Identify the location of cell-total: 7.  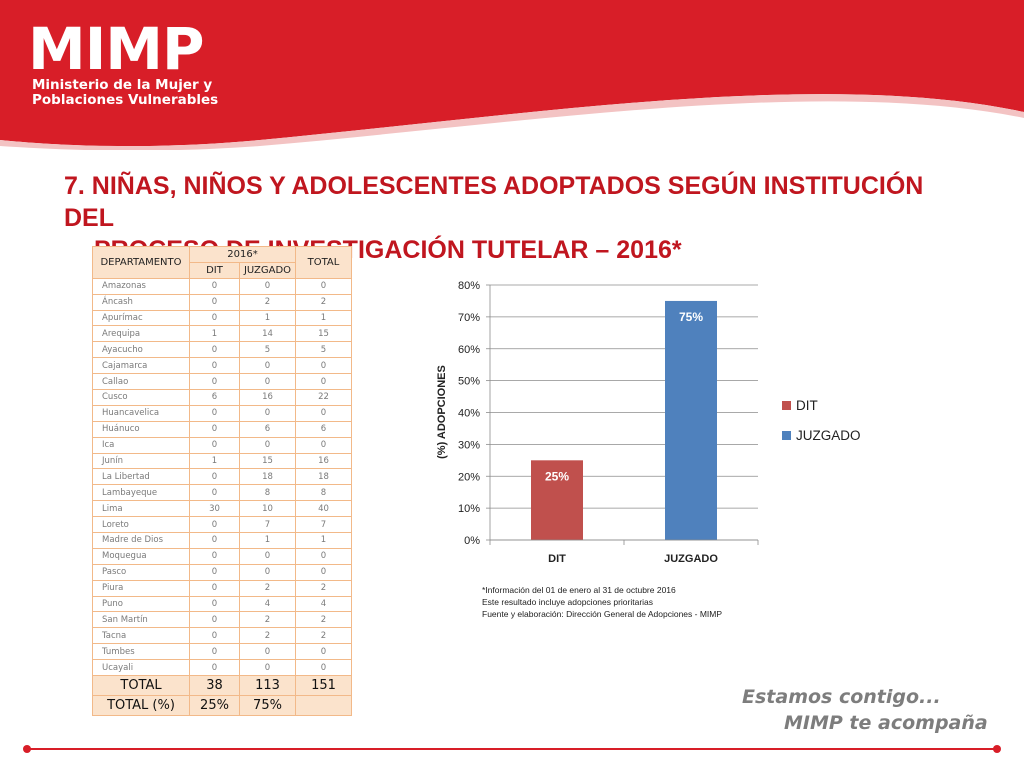
(323, 525).